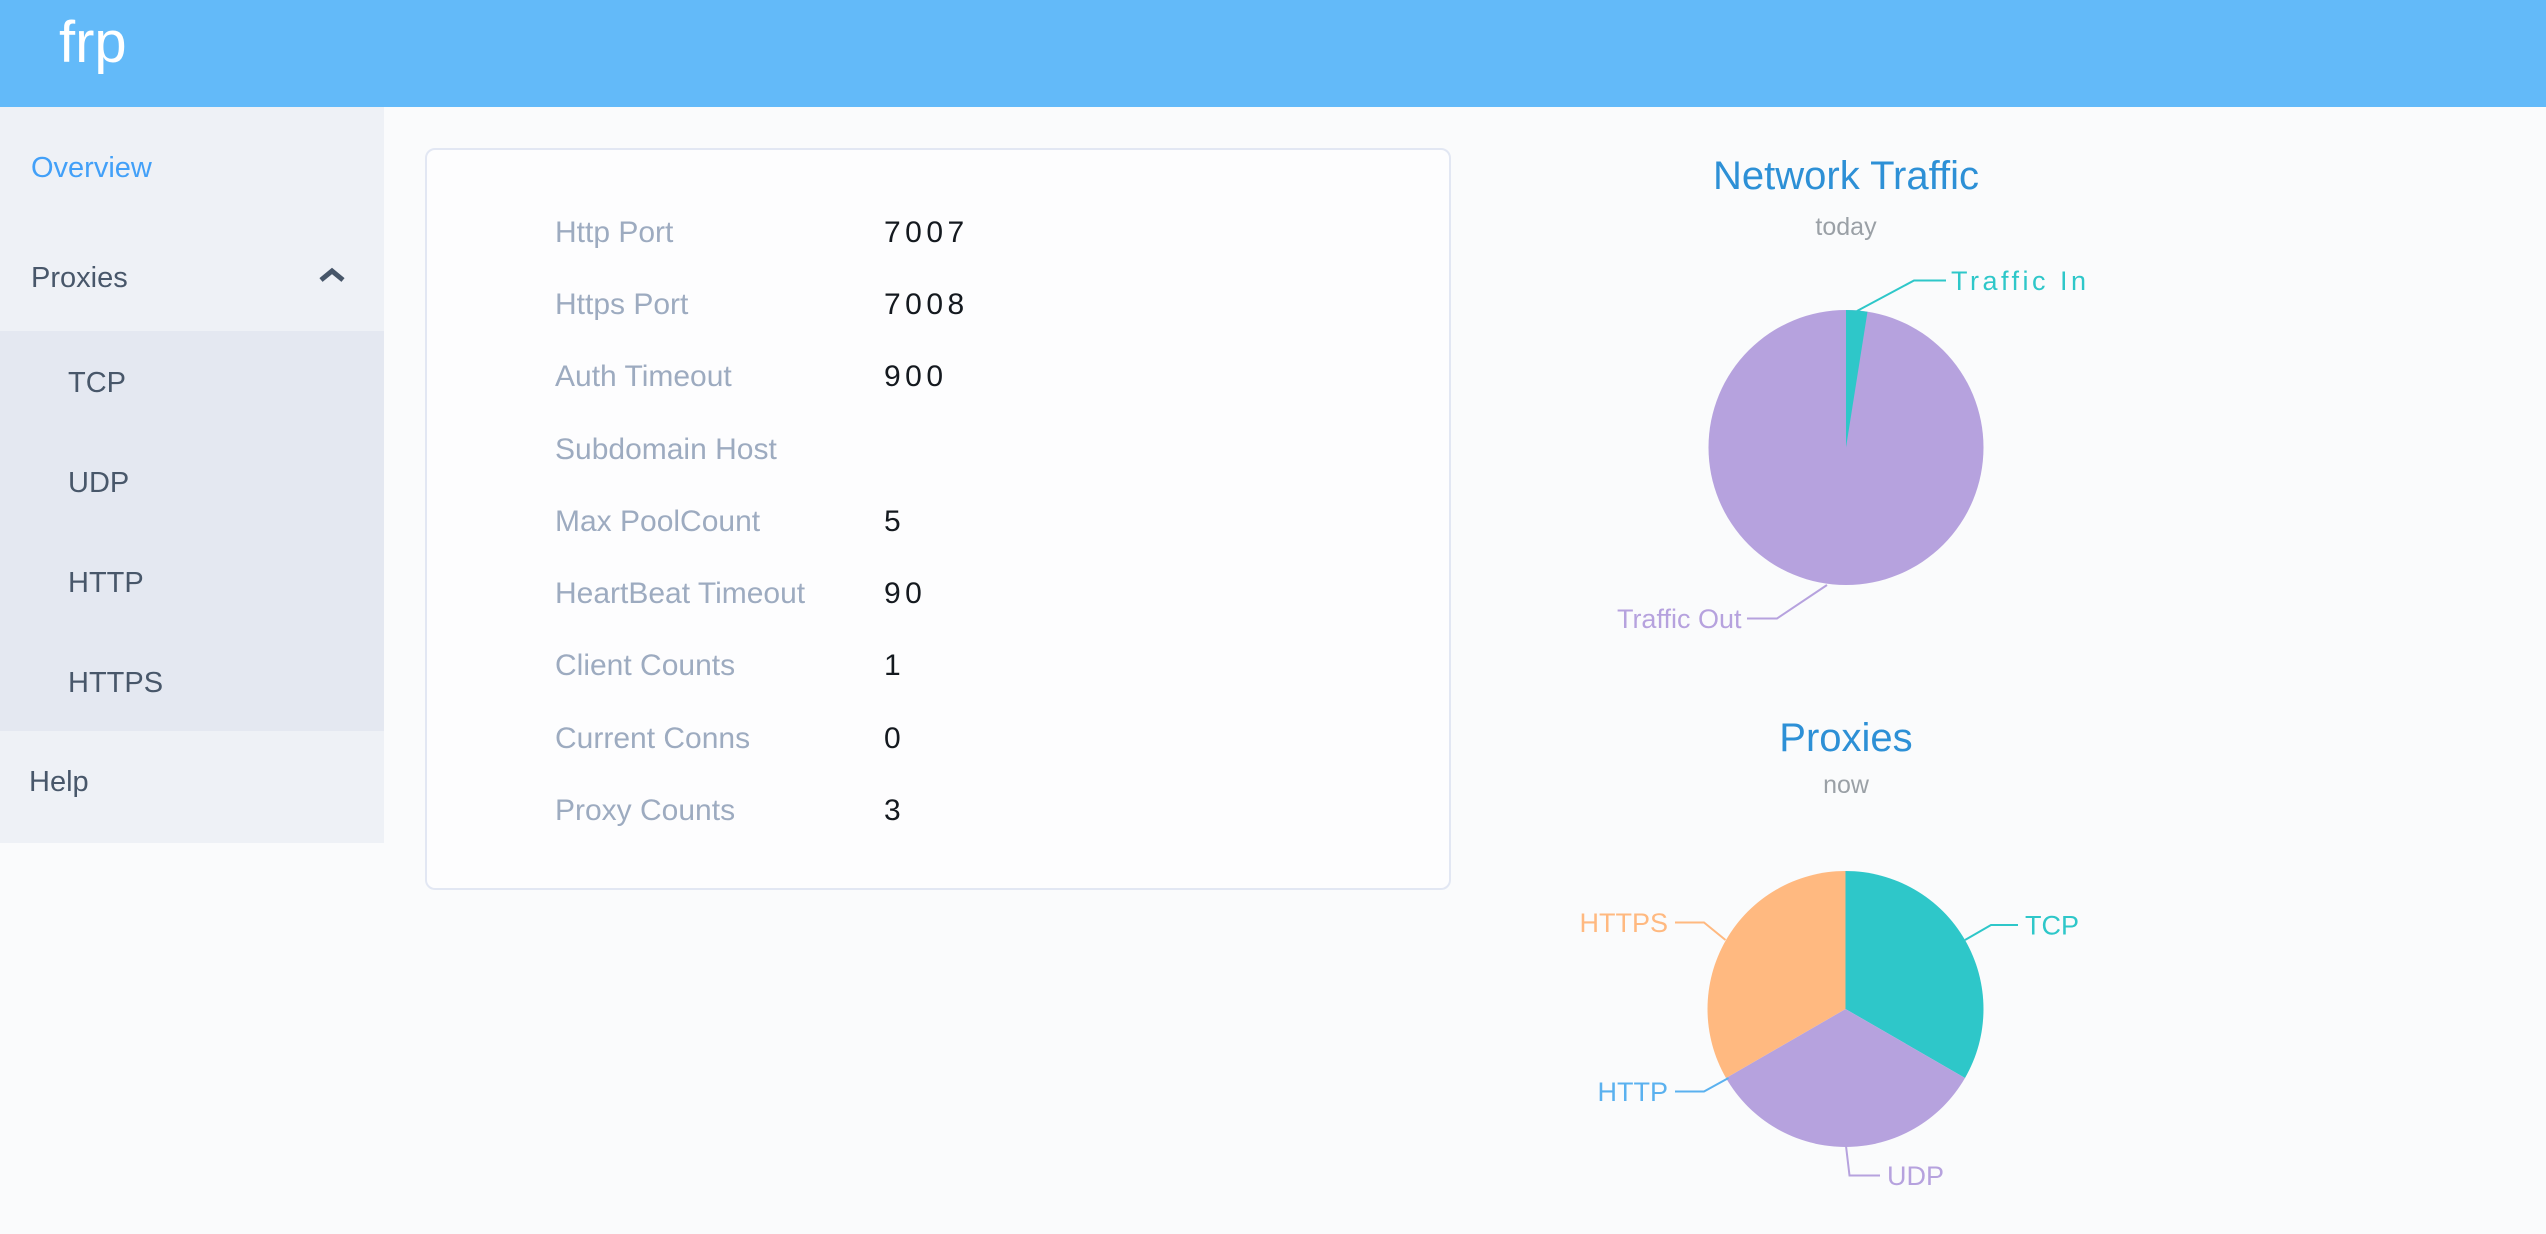 This screenshot has height=1234, width=2546. Describe the element at coordinates (1846, 785) in the screenshot. I see `svg-text: now` at that location.